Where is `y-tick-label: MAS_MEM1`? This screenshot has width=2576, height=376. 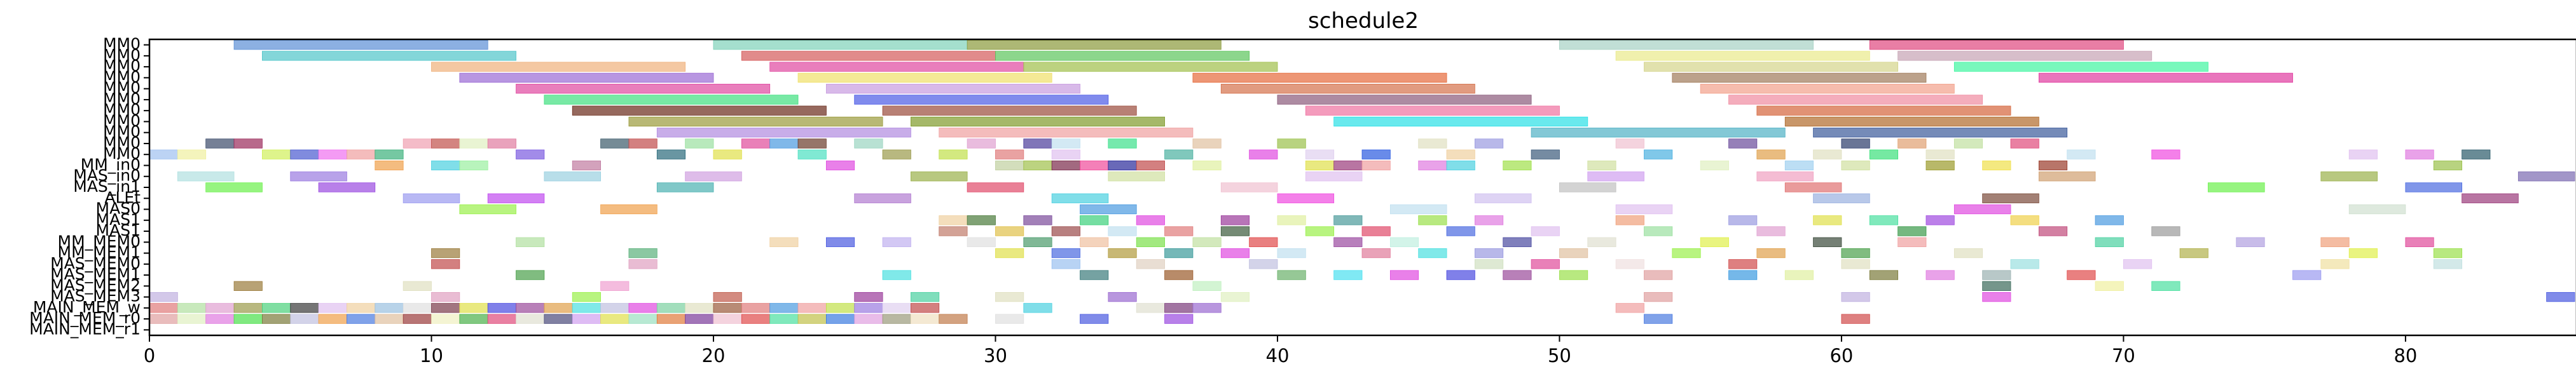
y-tick-label: MAS_MEM1 is located at coordinates (95, 274).